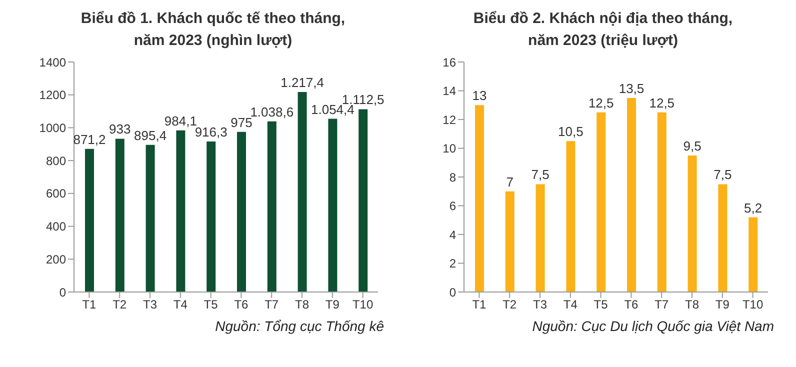 The height and width of the screenshot is (367, 796). What do you see at coordinates (150, 135) in the screenshot?
I see `data-label: 895,4` at bounding box center [150, 135].